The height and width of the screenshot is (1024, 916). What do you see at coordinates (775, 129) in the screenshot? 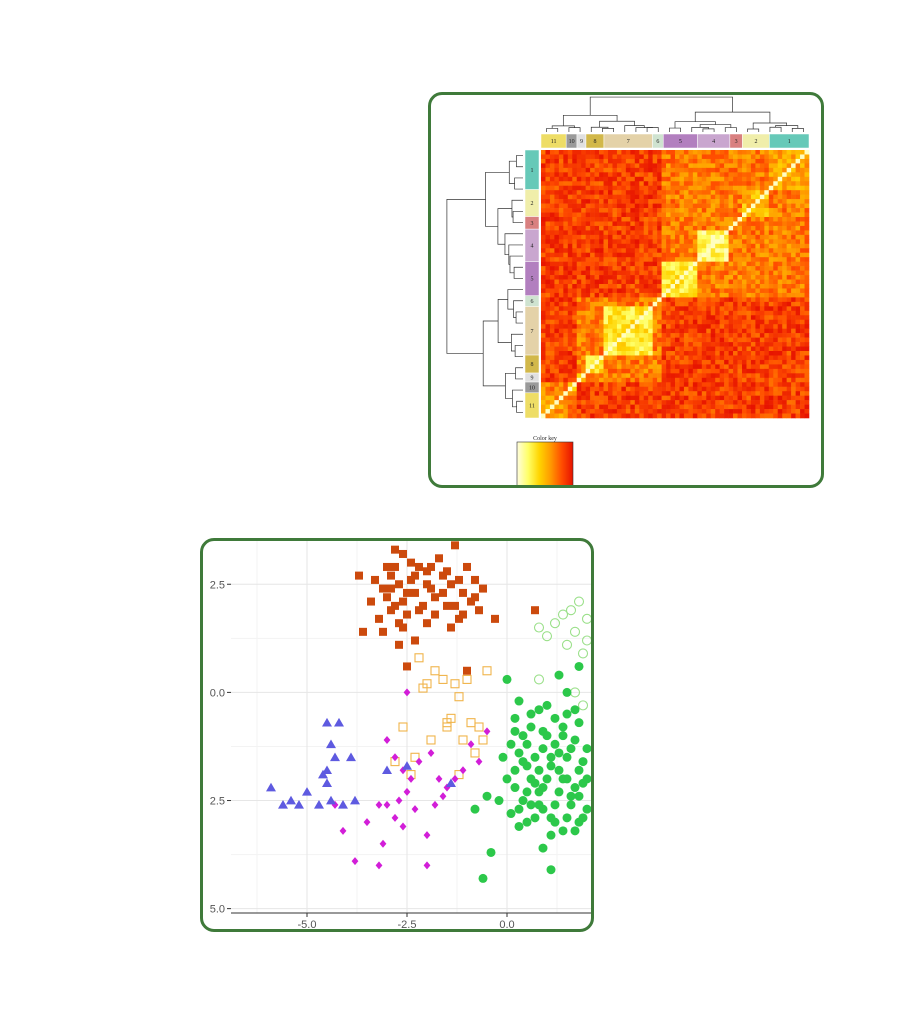
I see `dendrogram-branch` at bounding box center [775, 129].